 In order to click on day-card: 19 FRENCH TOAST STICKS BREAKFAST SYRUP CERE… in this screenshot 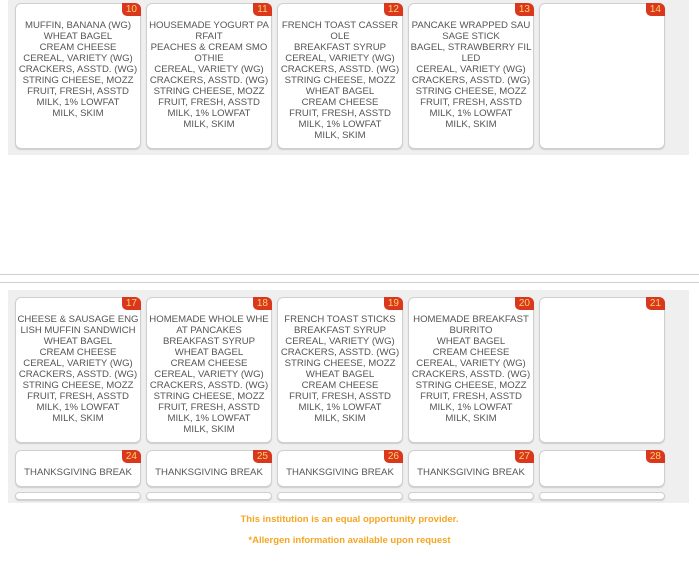, I will do `click(340, 370)`.